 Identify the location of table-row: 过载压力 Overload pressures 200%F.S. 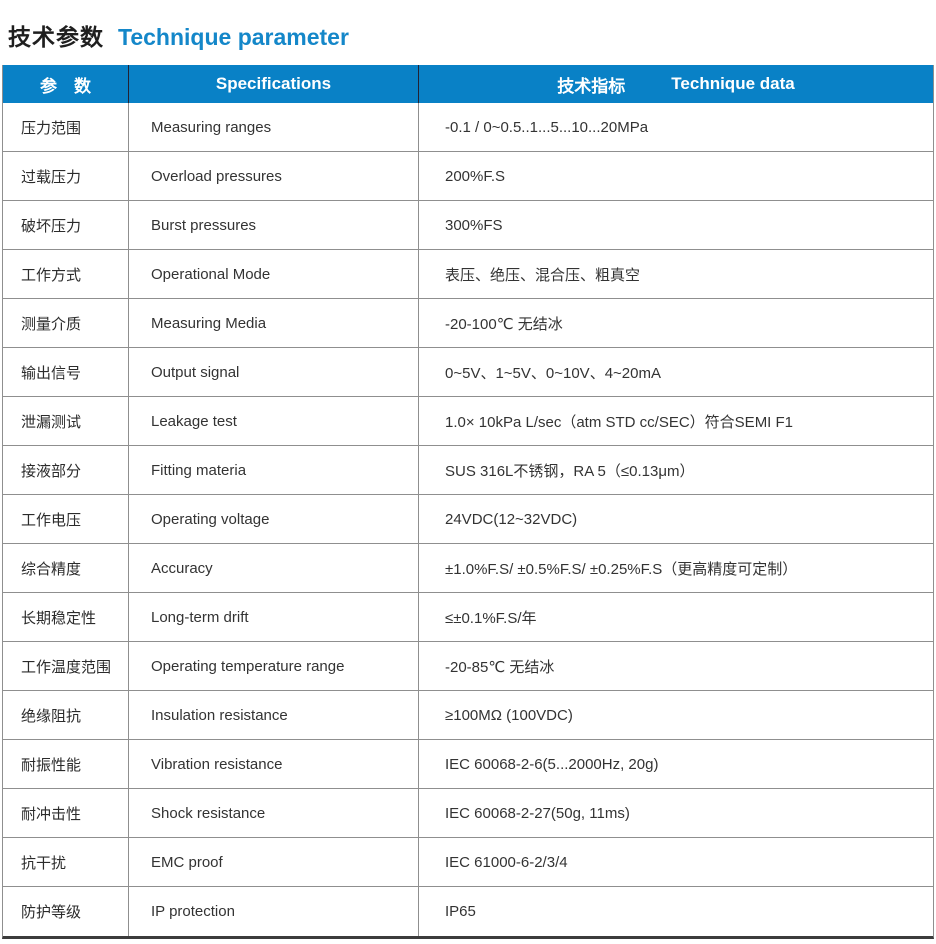
(468, 176).